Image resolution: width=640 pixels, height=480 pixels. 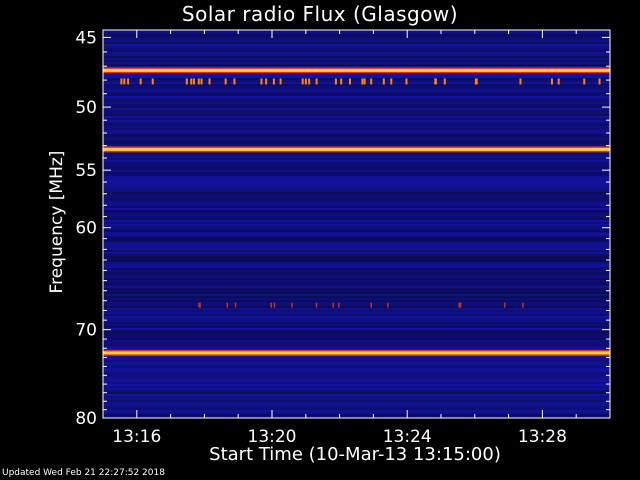 What do you see at coordinates (57, 222) in the screenshot?
I see `y-axis-label: Frequency [MHz]` at bounding box center [57, 222].